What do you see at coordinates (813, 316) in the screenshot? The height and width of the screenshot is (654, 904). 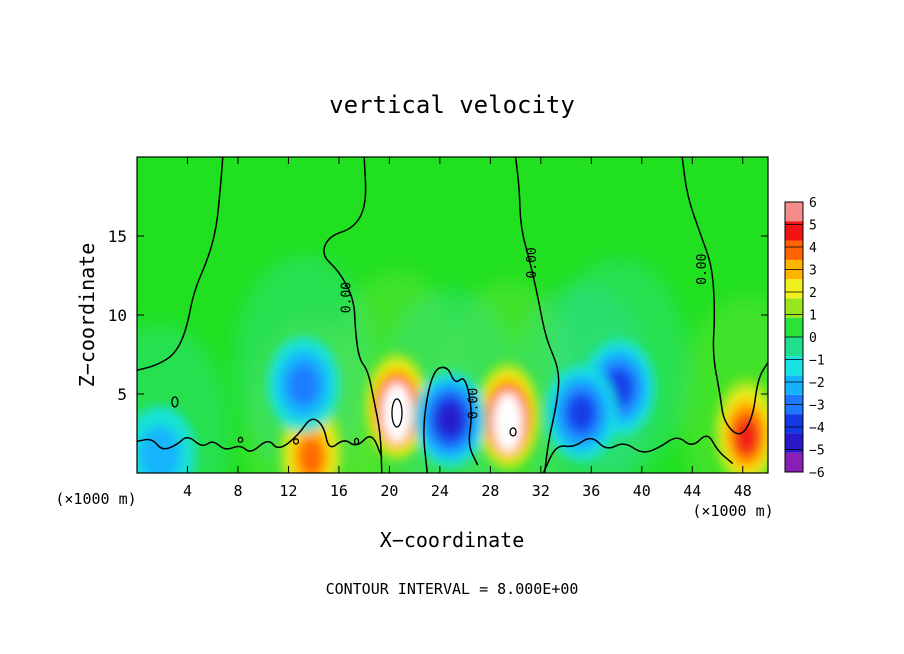 I see `colorbar-label-7: 1` at bounding box center [813, 316].